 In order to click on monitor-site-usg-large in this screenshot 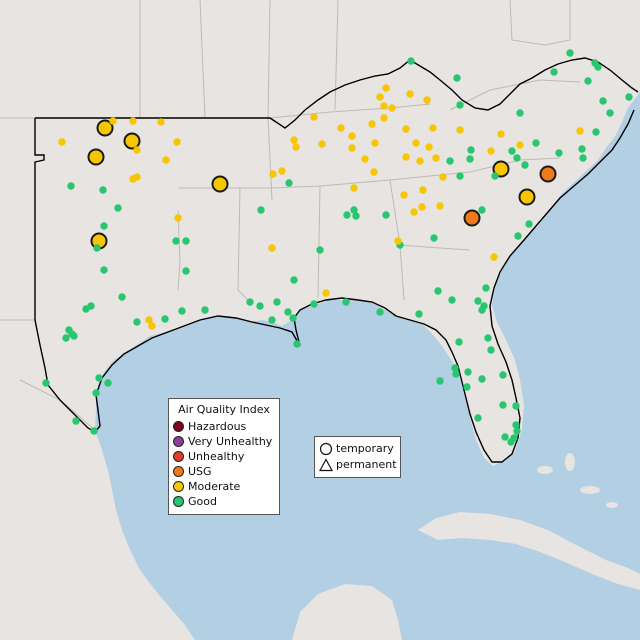, I will do `click(472, 218)`.